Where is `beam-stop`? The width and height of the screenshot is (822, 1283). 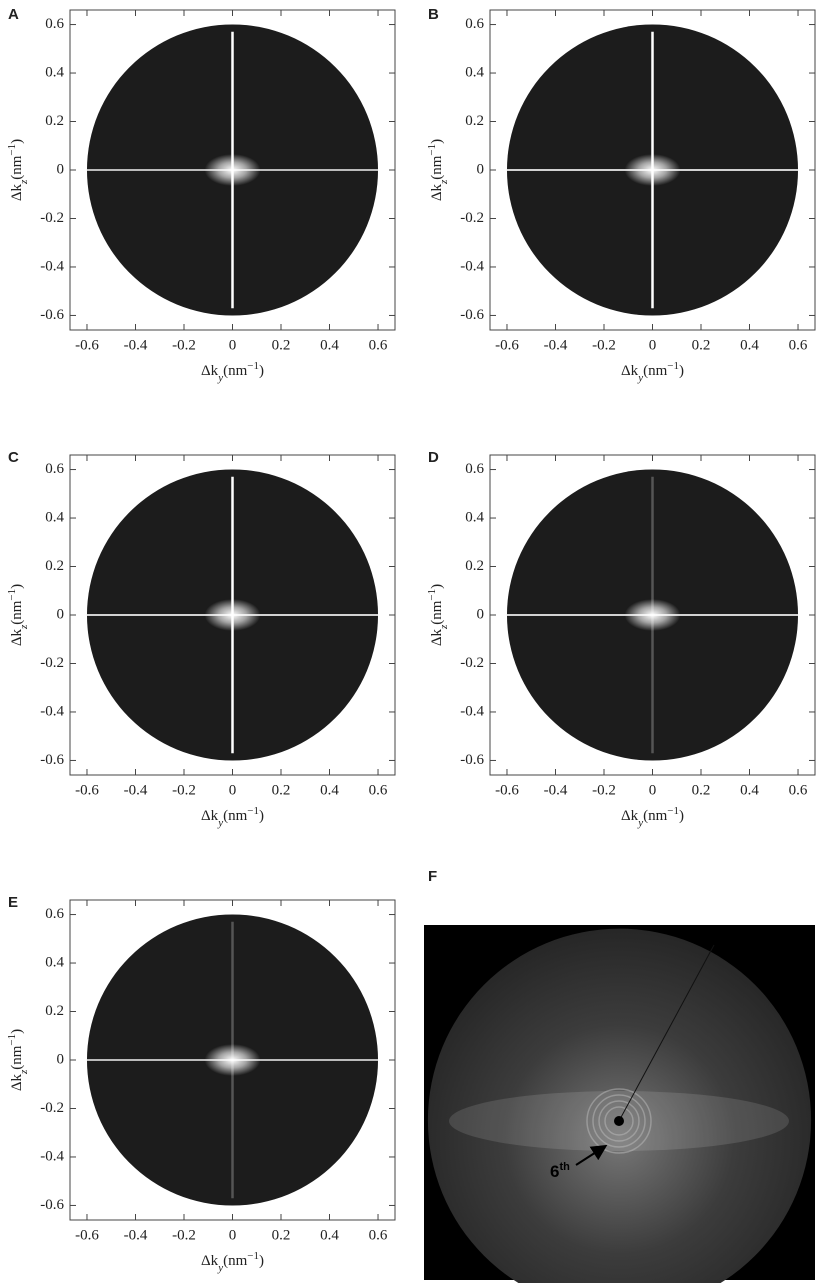 beam-stop is located at coordinates (619, 1121).